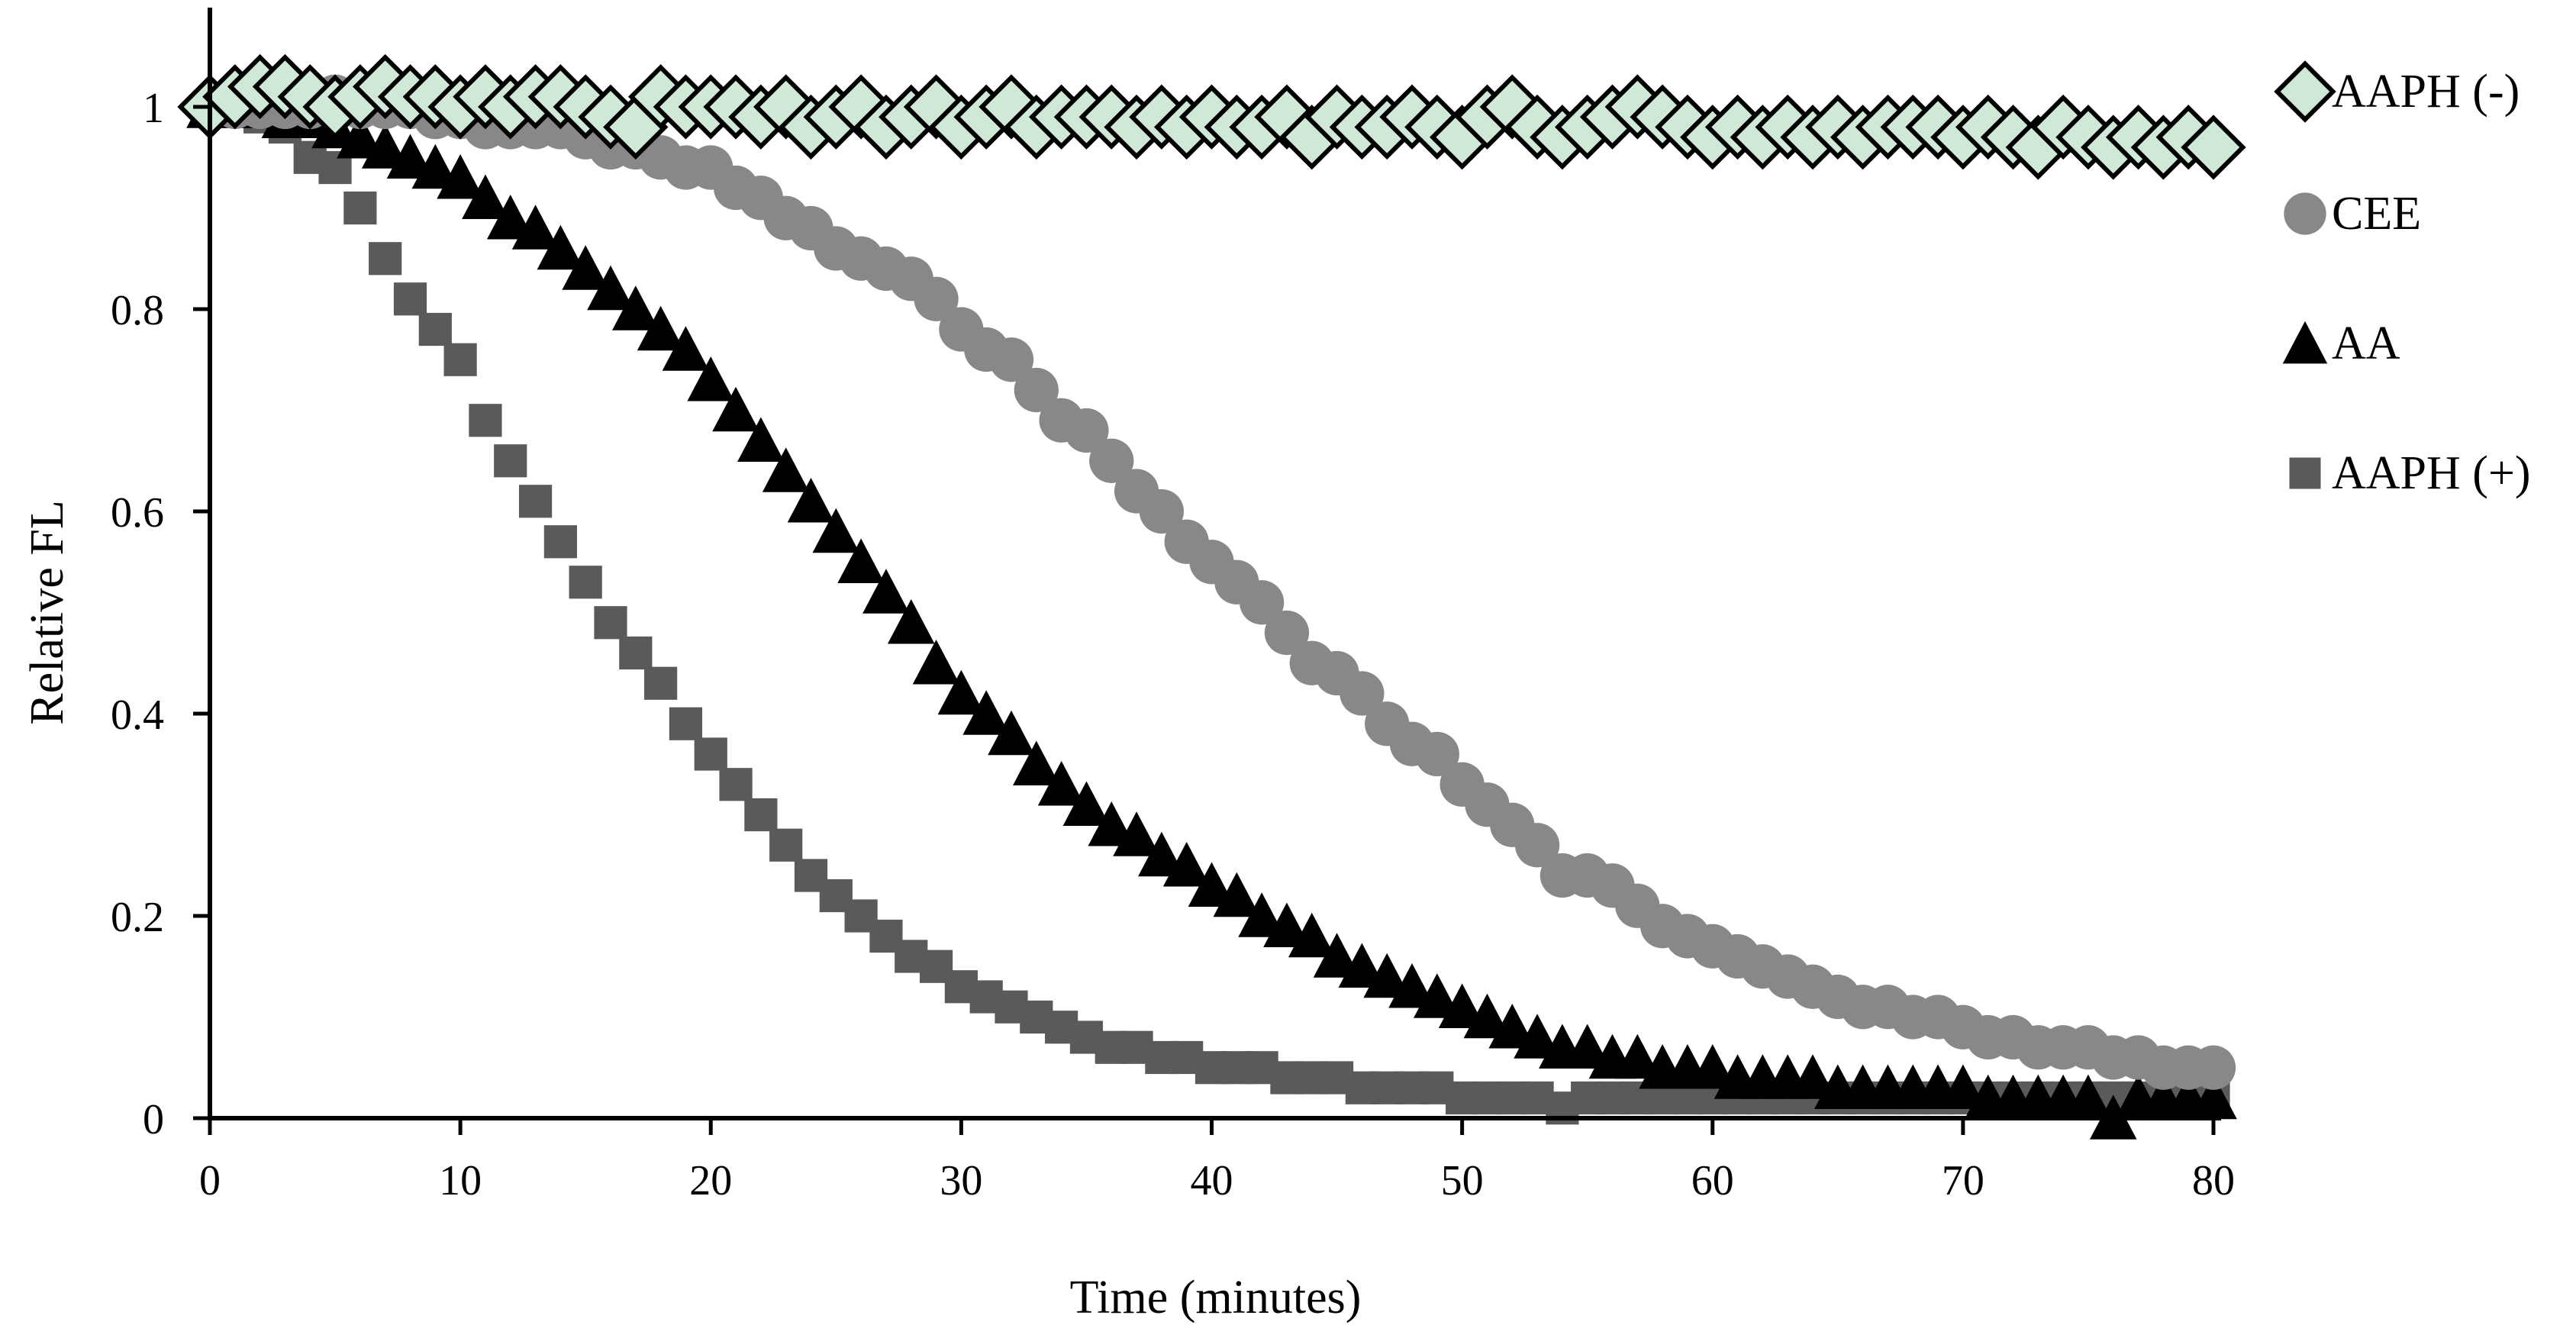  Describe the element at coordinates (1713, 1181) in the screenshot. I see `x-tick-label: 60` at that location.